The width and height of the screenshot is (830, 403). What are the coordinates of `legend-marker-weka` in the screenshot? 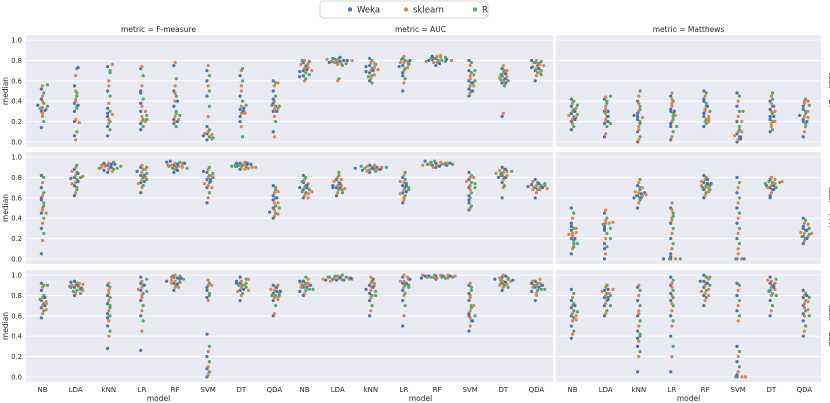 It's located at (350, 9).